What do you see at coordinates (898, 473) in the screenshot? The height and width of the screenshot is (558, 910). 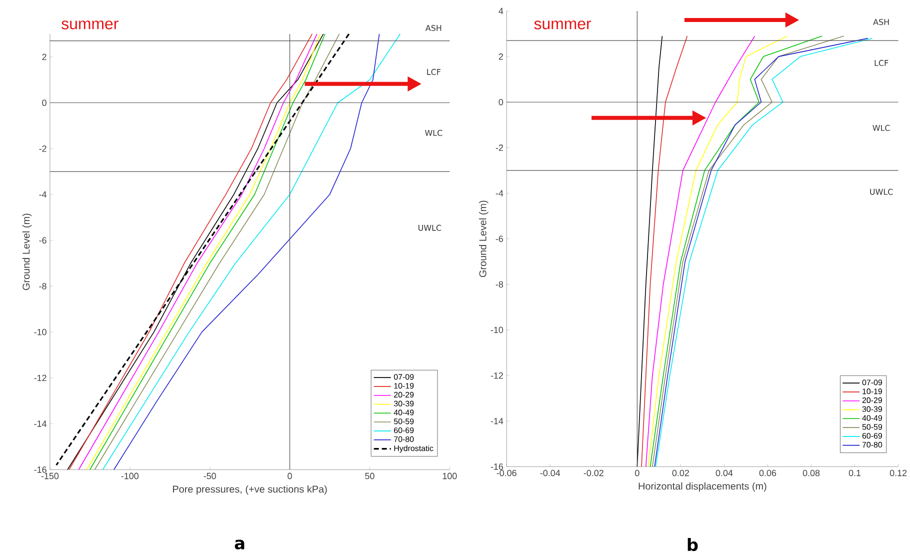 I see `x-tick-label: 0.12` at bounding box center [898, 473].